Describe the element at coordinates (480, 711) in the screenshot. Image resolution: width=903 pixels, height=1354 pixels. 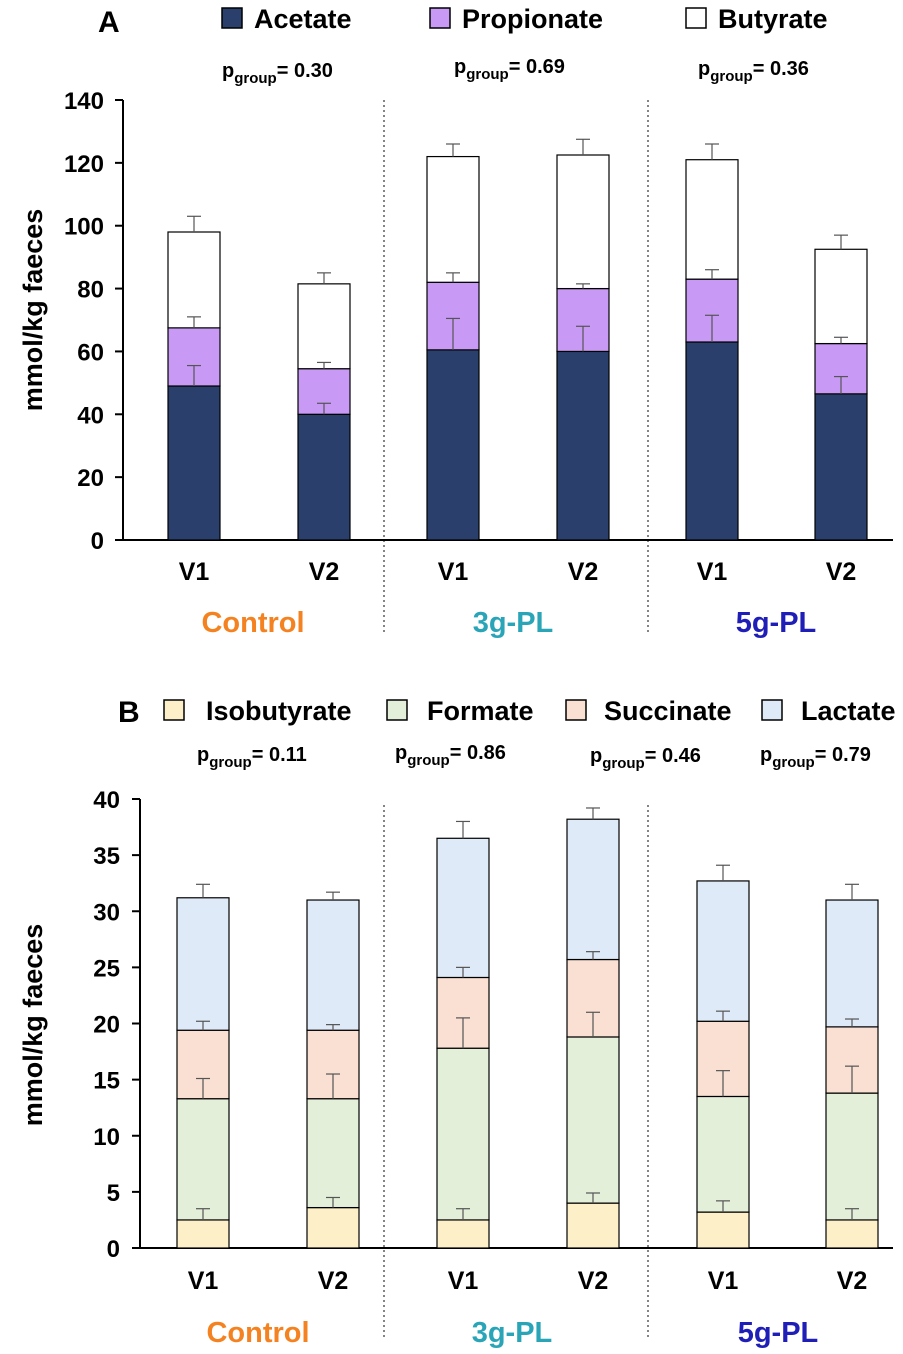
I see `legend-label: Formate` at that location.